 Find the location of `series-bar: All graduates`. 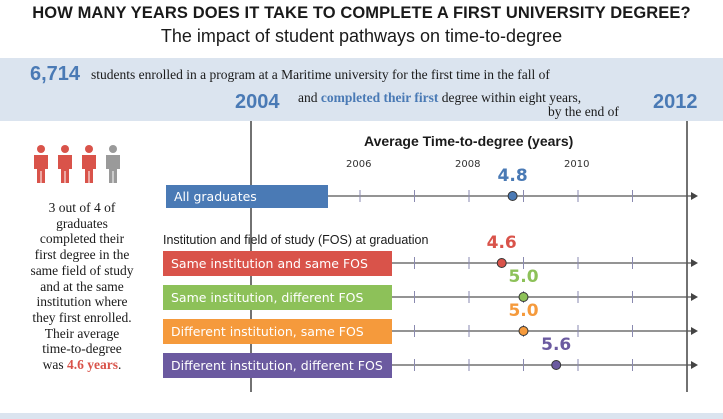

series-bar: All graduates is located at coordinates (247, 196).